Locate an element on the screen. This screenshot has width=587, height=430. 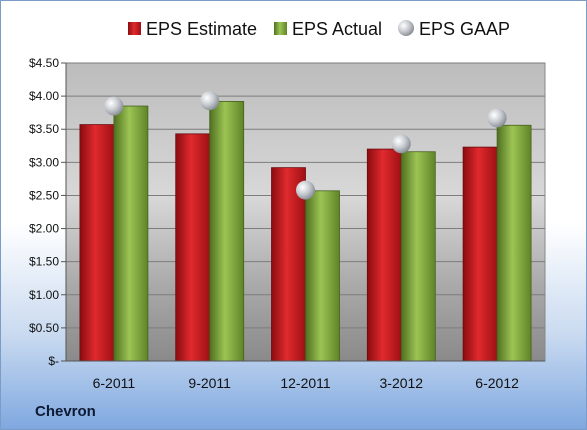
legend: EPS Estimate EPS Actual EPS GAAP is located at coordinates (319, 29).